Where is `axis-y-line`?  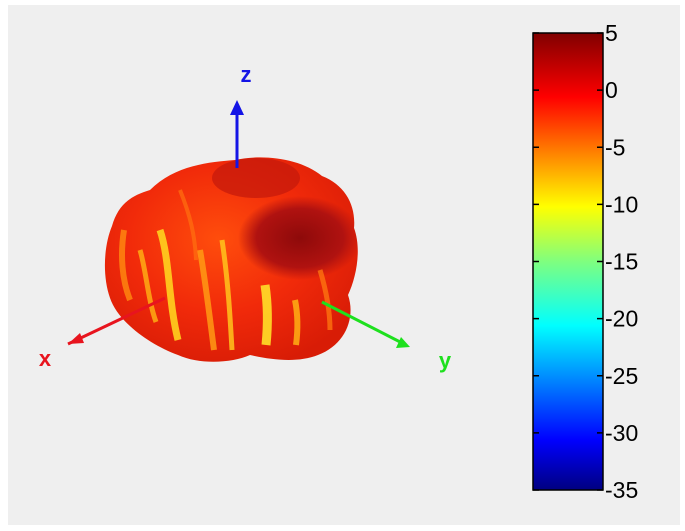 axis-y-line is located at coordinates (364, 323).